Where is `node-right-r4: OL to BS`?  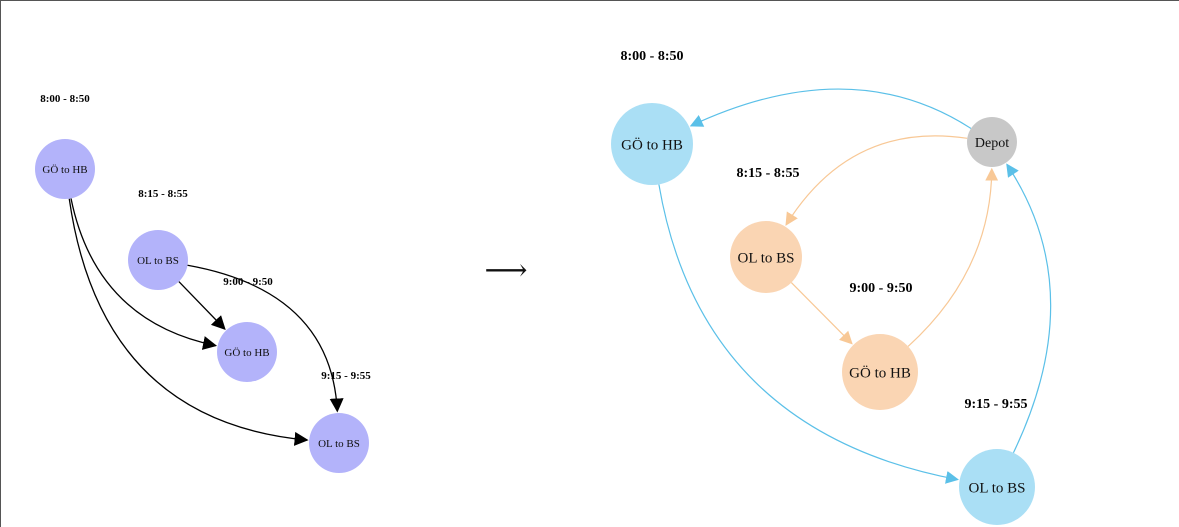
node-right-r4: OL to BS is located at coordinates (997, 487).